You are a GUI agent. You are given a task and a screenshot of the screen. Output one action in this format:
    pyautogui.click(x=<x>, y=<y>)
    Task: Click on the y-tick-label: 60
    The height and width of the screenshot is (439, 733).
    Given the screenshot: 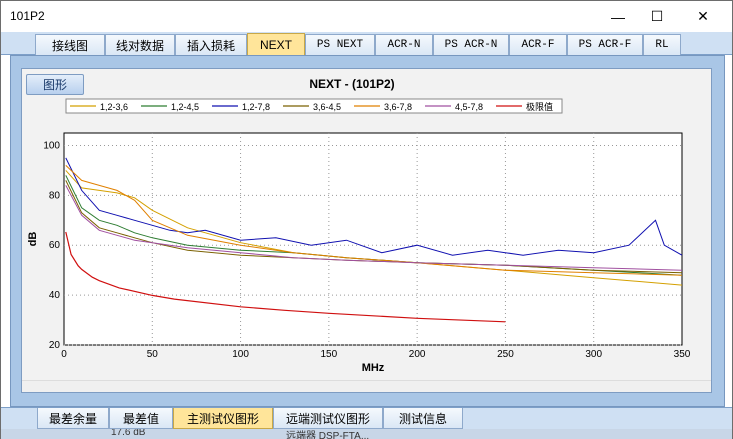 What is the action you would take?
    pyautogui.click(x=55, y=245)
    